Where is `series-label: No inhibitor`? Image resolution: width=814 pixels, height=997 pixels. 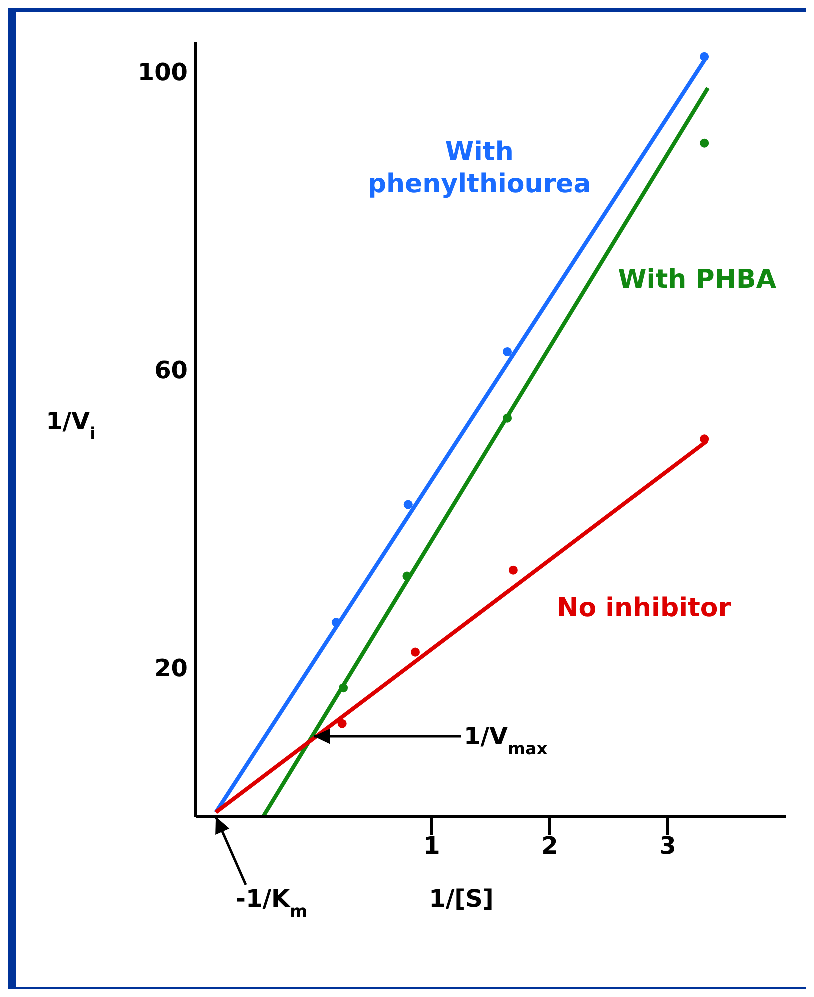 series-label: No inhibitor is located at coordinates (644, 608).